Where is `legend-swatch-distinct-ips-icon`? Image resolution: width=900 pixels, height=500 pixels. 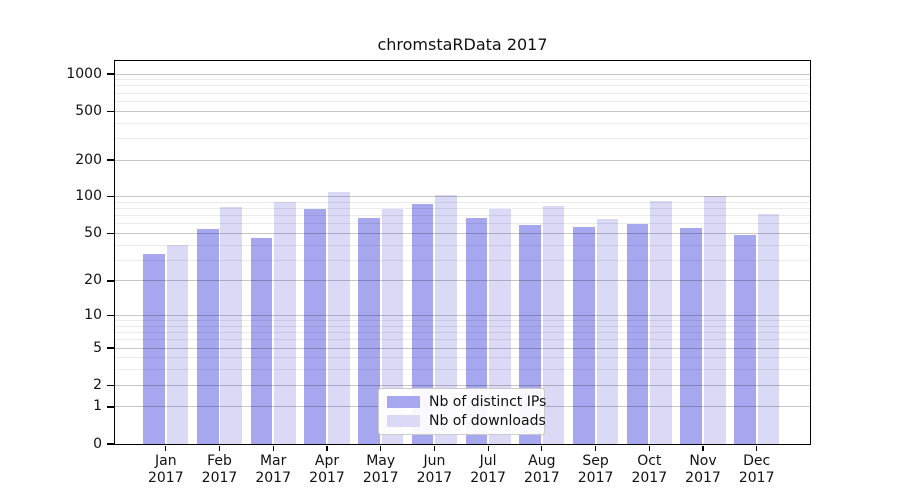
legend-swatch-distinct-ips-icon is located at coordinates (403, 402).